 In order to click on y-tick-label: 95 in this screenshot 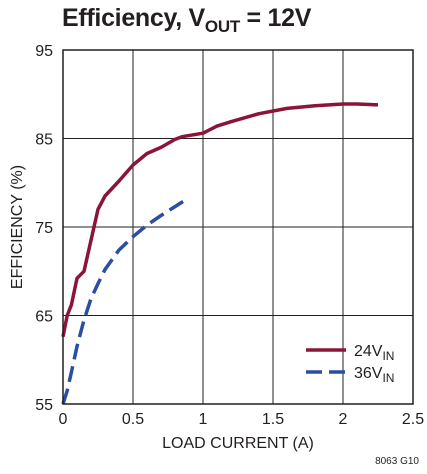, I will do `click(44, 51)`.